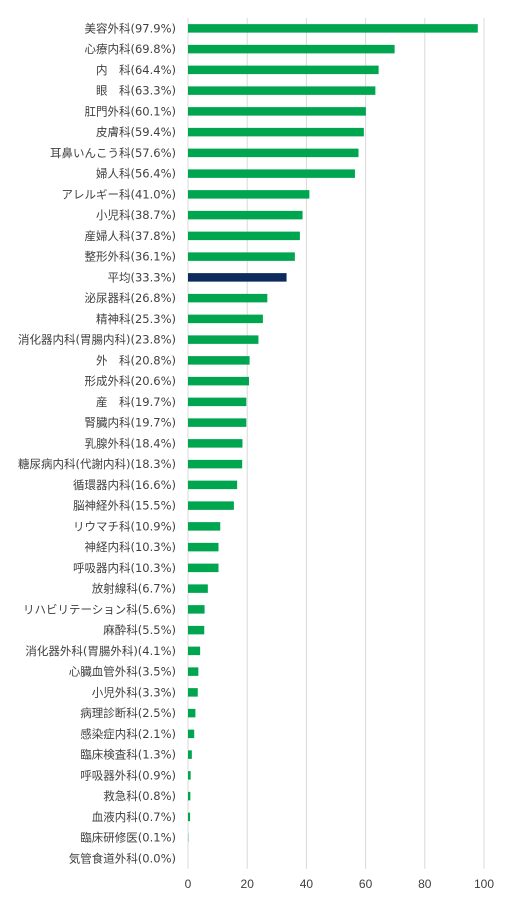  What do you see at coordinates (128, 734) in the screenshot?
I see `category-label: 感染症内科(2.1%)` at bounding box center [128, 734].